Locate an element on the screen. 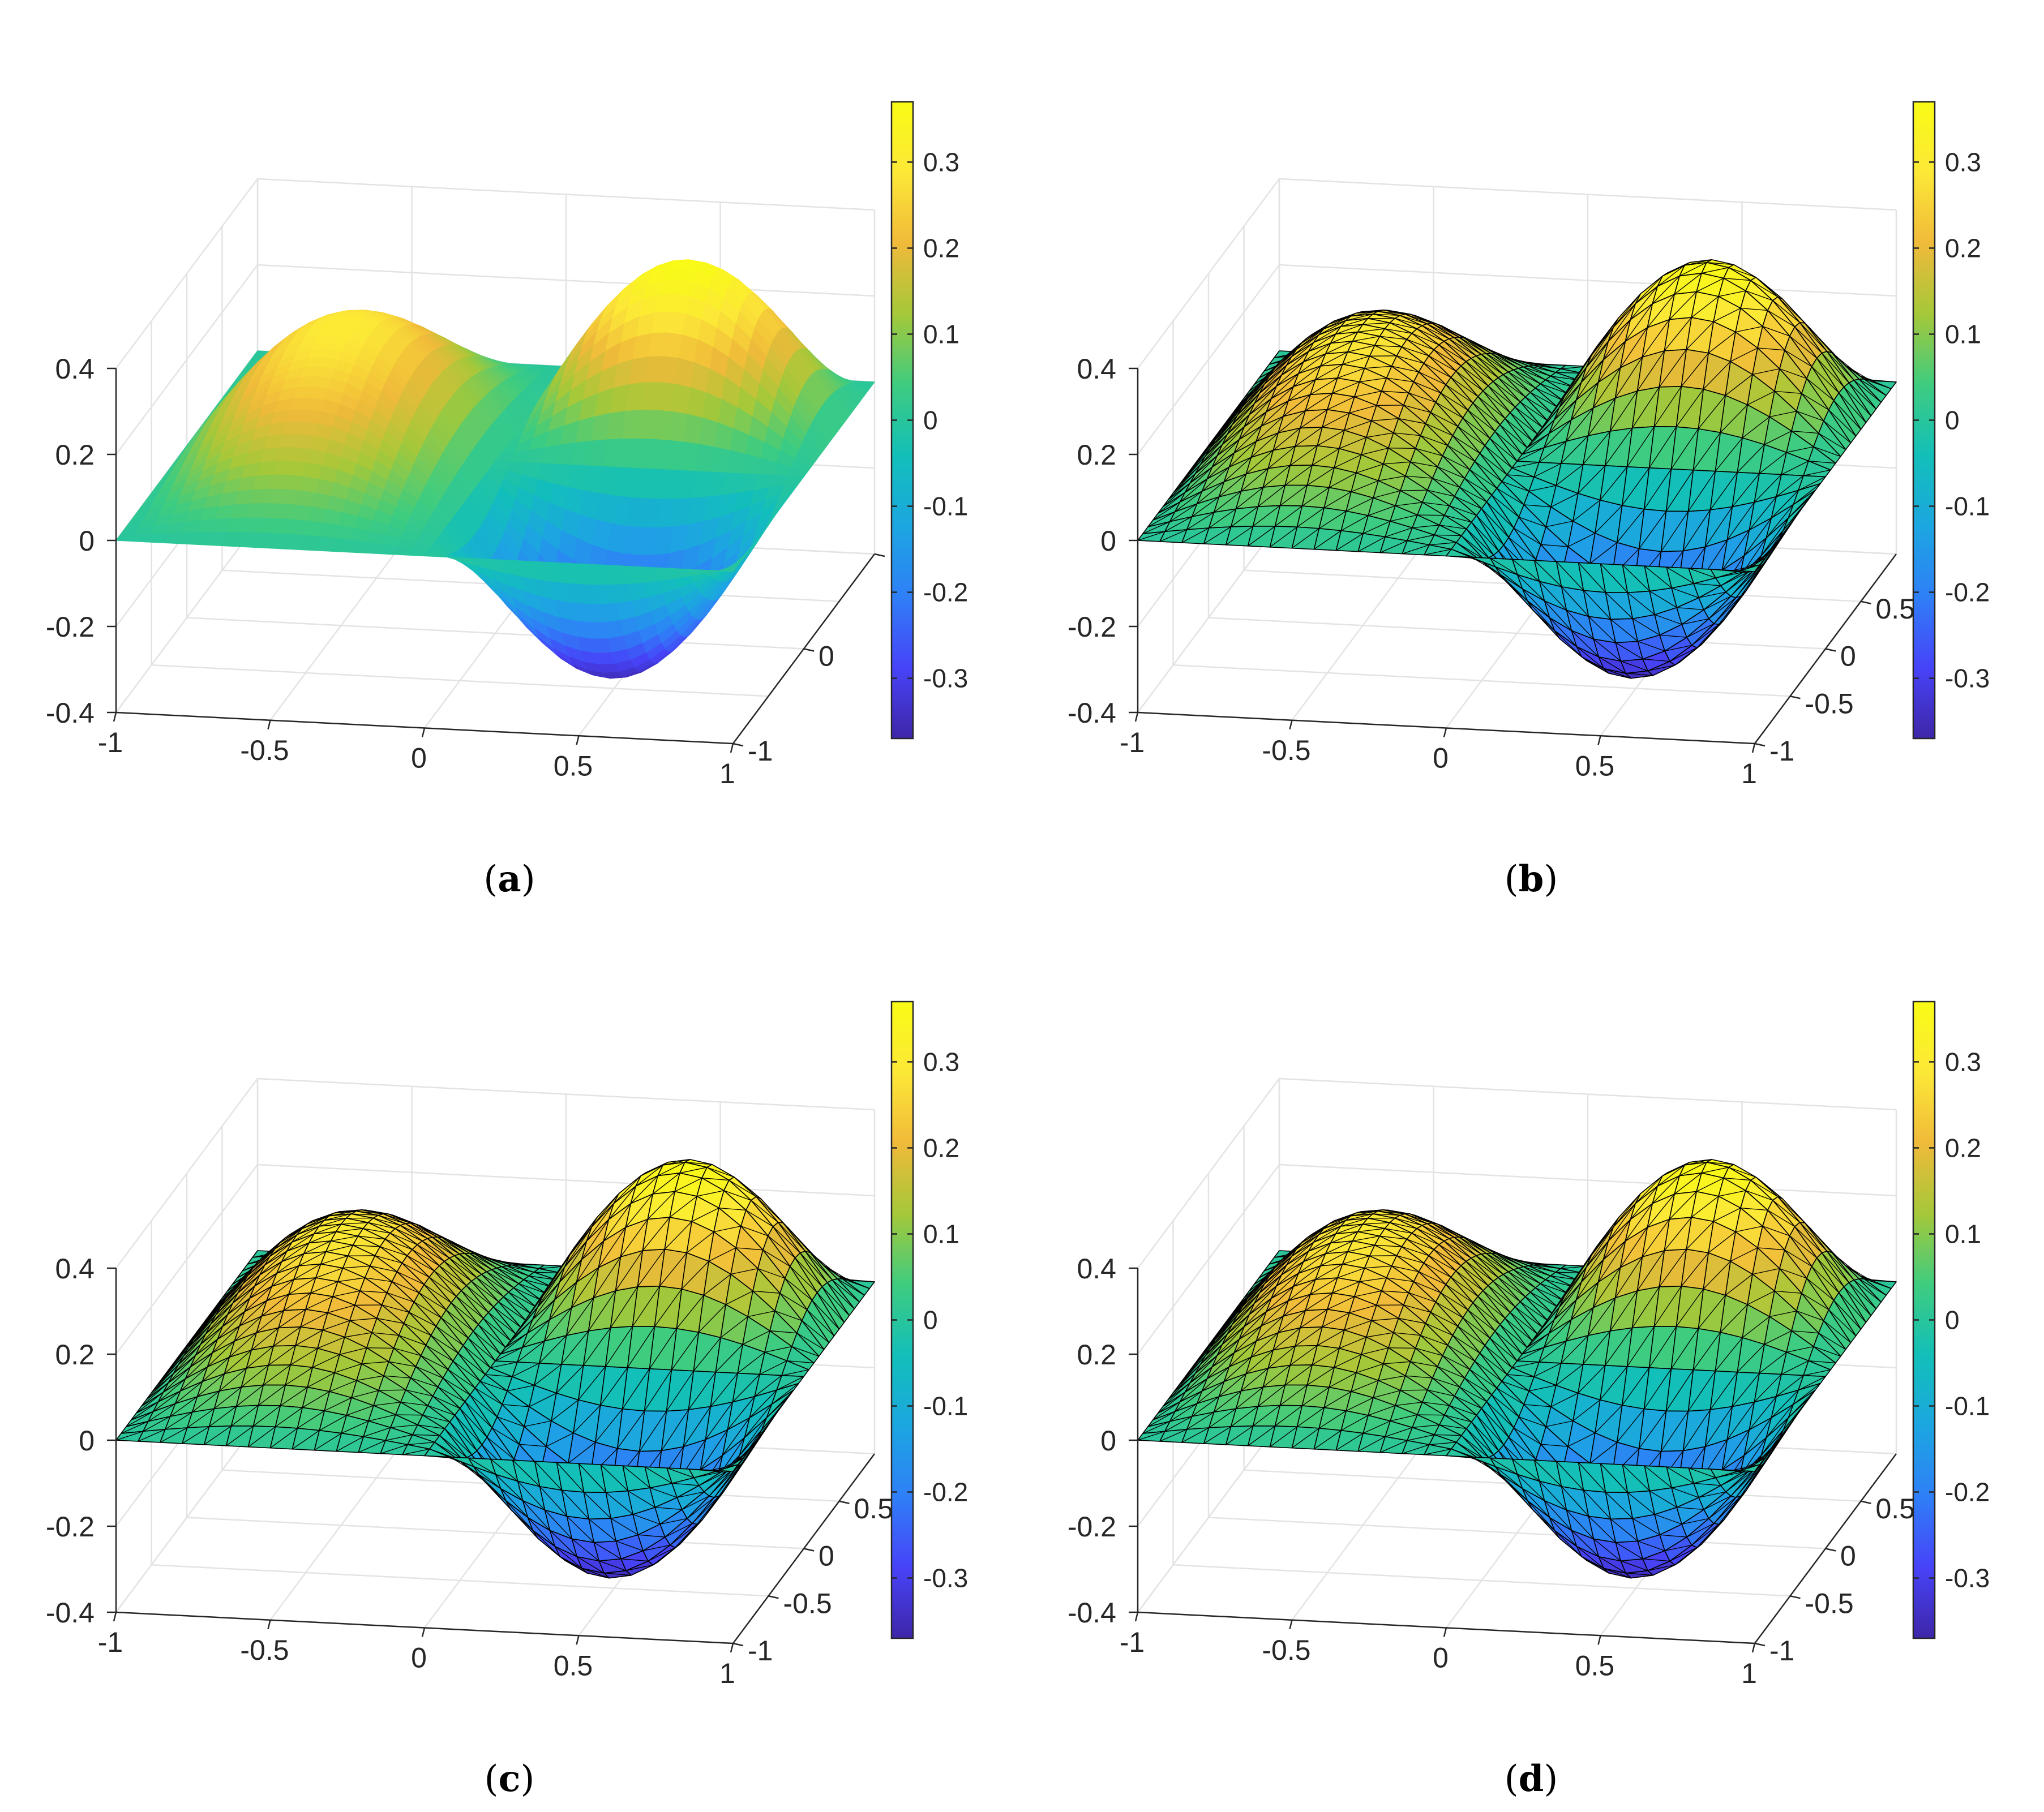  panel-label: (c) is located at coordinates (510, 1779).